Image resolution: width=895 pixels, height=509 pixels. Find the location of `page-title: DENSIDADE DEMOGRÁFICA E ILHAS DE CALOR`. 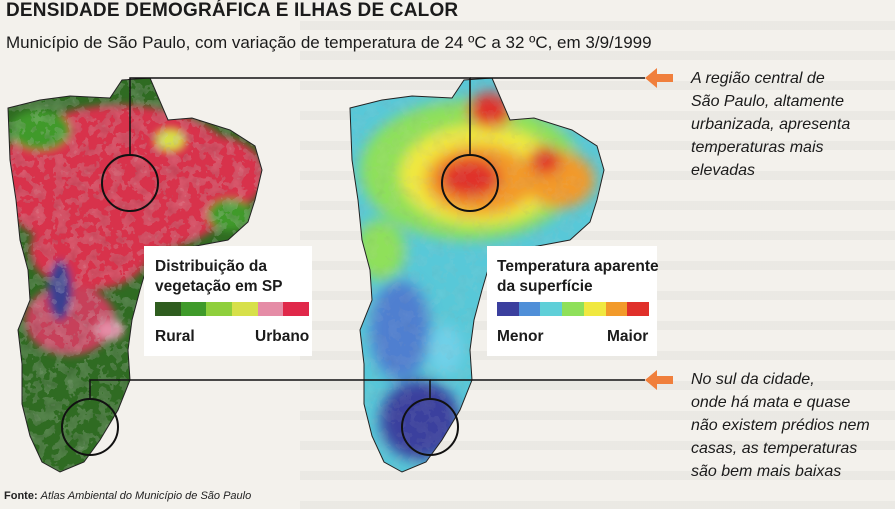

page-title: DENSIDADE DEMOGRÁFICA E ILHAS DE CALOR is located at coordinates (232, 10).